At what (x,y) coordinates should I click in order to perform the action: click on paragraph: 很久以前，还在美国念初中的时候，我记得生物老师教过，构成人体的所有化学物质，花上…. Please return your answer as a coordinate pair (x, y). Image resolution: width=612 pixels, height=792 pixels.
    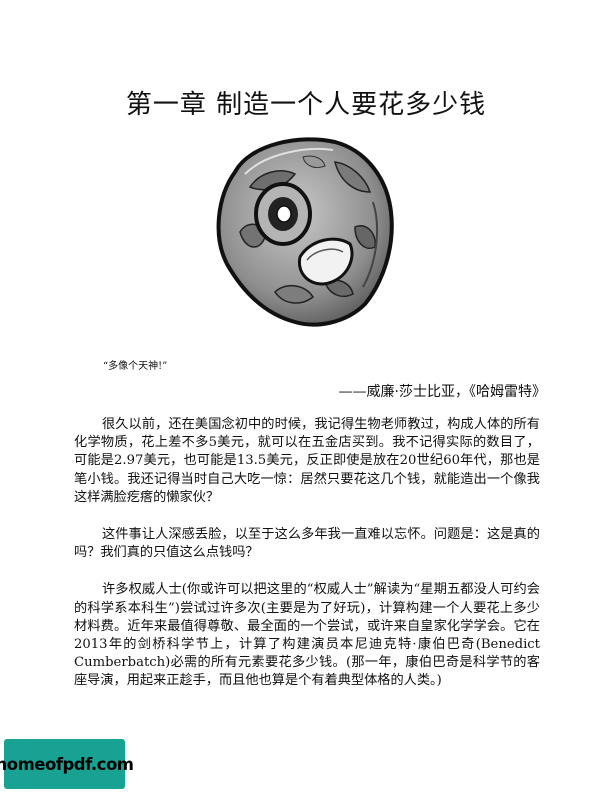
    Looking at the image, I should click on (307, 461).